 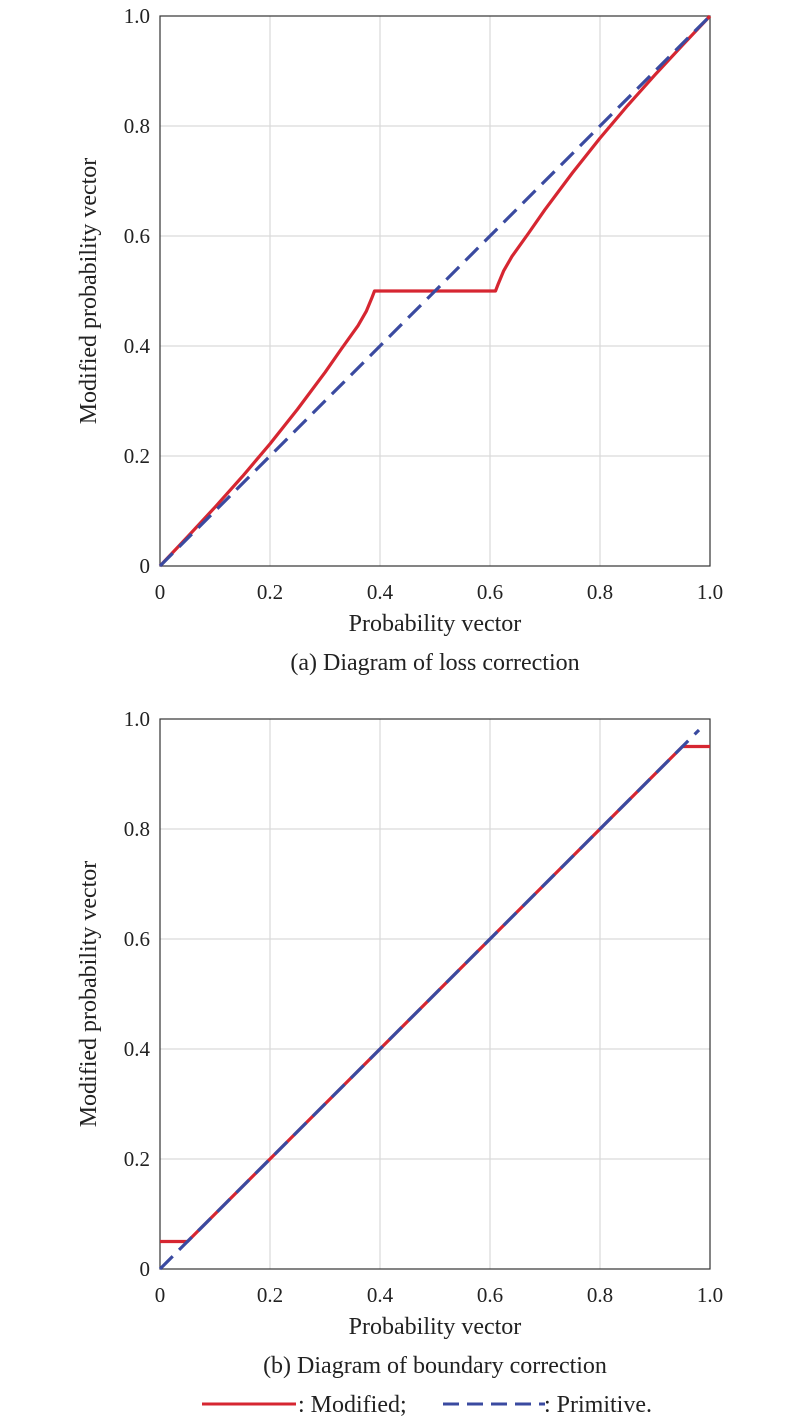 What do you see at coordinates (380, 1295) in the screenshot?
I see `panel-b-x-tick-label: 0.4` at bounding box center [380, 1295].